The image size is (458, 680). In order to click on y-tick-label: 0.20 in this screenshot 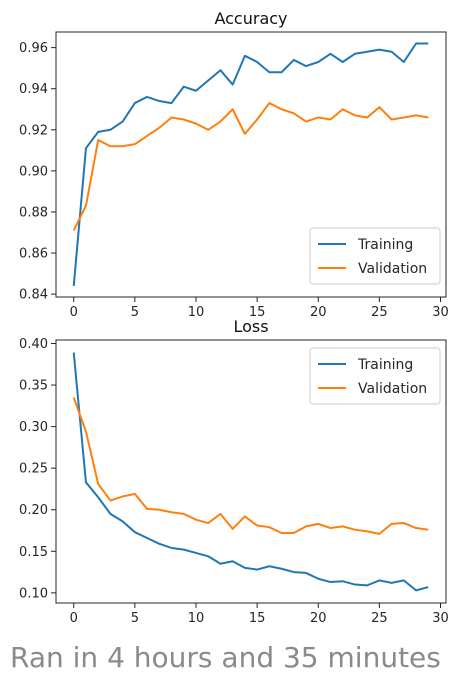, I will do `click(33, 510)`.